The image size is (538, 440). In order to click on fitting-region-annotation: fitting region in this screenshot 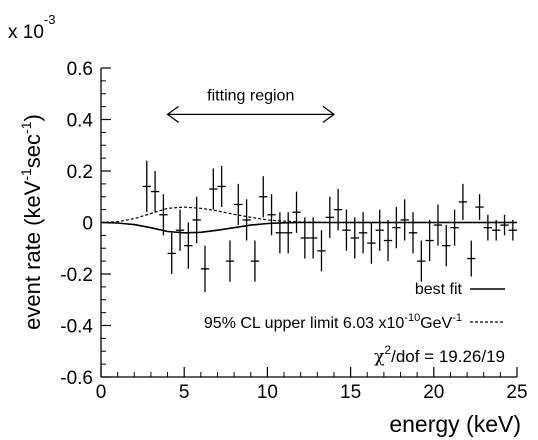, I will do `click(251, 105)`.